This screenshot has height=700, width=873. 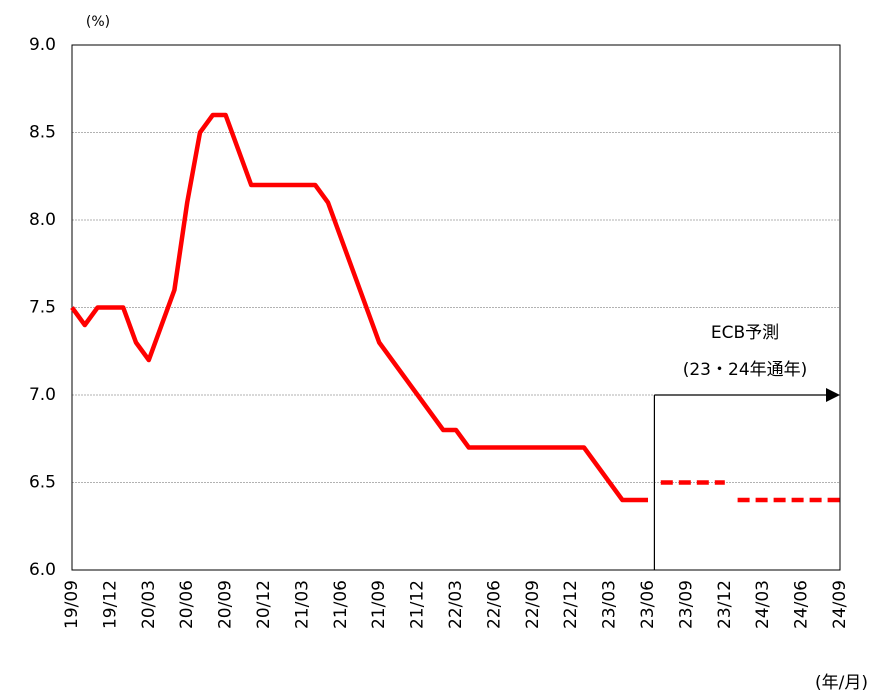 I want to click on x-tick-label: 22/06, so click(x=494, y=604).